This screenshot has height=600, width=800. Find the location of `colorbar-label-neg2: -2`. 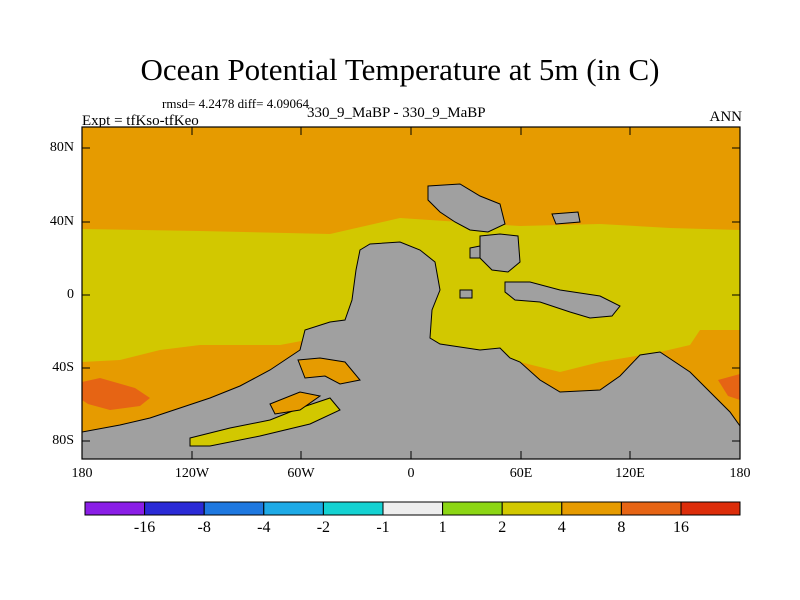

colorbar-label-neg2: -2 is located at coordinates (323, 527).